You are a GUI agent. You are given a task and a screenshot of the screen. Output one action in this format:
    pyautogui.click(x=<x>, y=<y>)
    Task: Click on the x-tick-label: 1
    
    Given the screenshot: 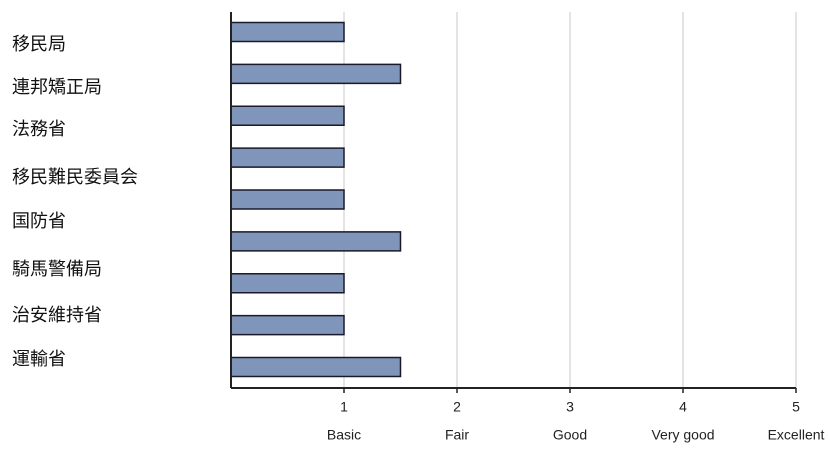 What is the action you would take?
    pyautogui.click(x=344, y=407)
    